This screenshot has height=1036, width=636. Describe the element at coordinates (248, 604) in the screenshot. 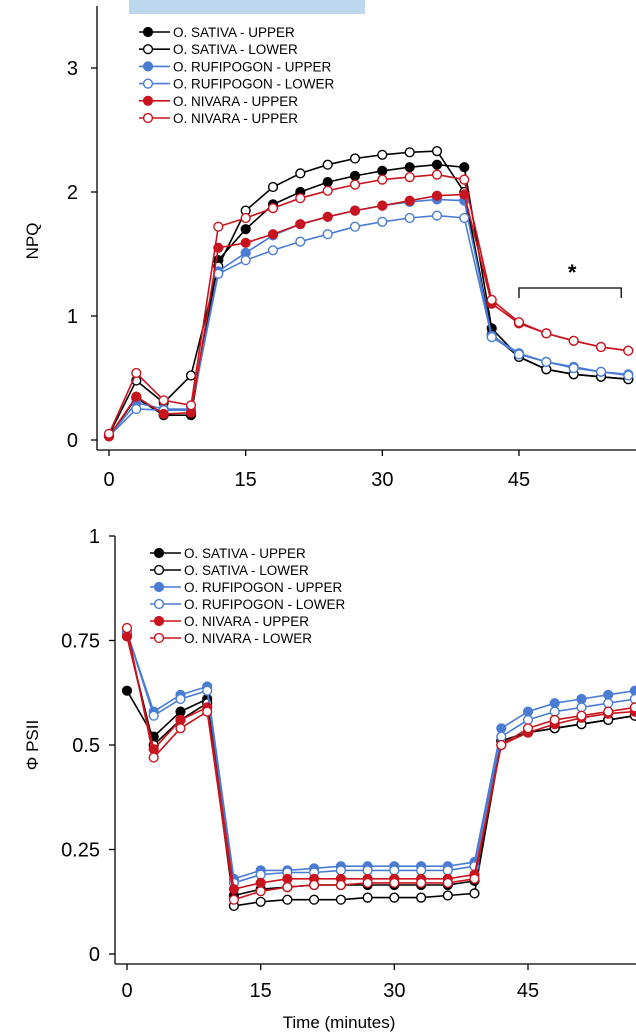

I see `legend-item: O. RUFIPOGON - LOWER` at that location.